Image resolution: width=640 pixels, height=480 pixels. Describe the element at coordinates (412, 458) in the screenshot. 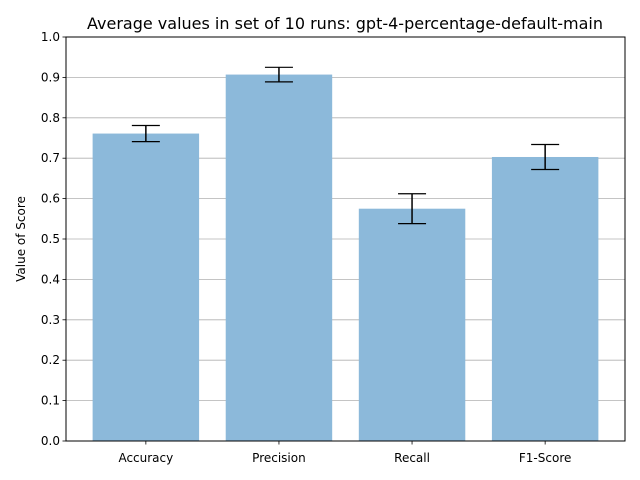

I see `x-tick-label: Recall` at that location.